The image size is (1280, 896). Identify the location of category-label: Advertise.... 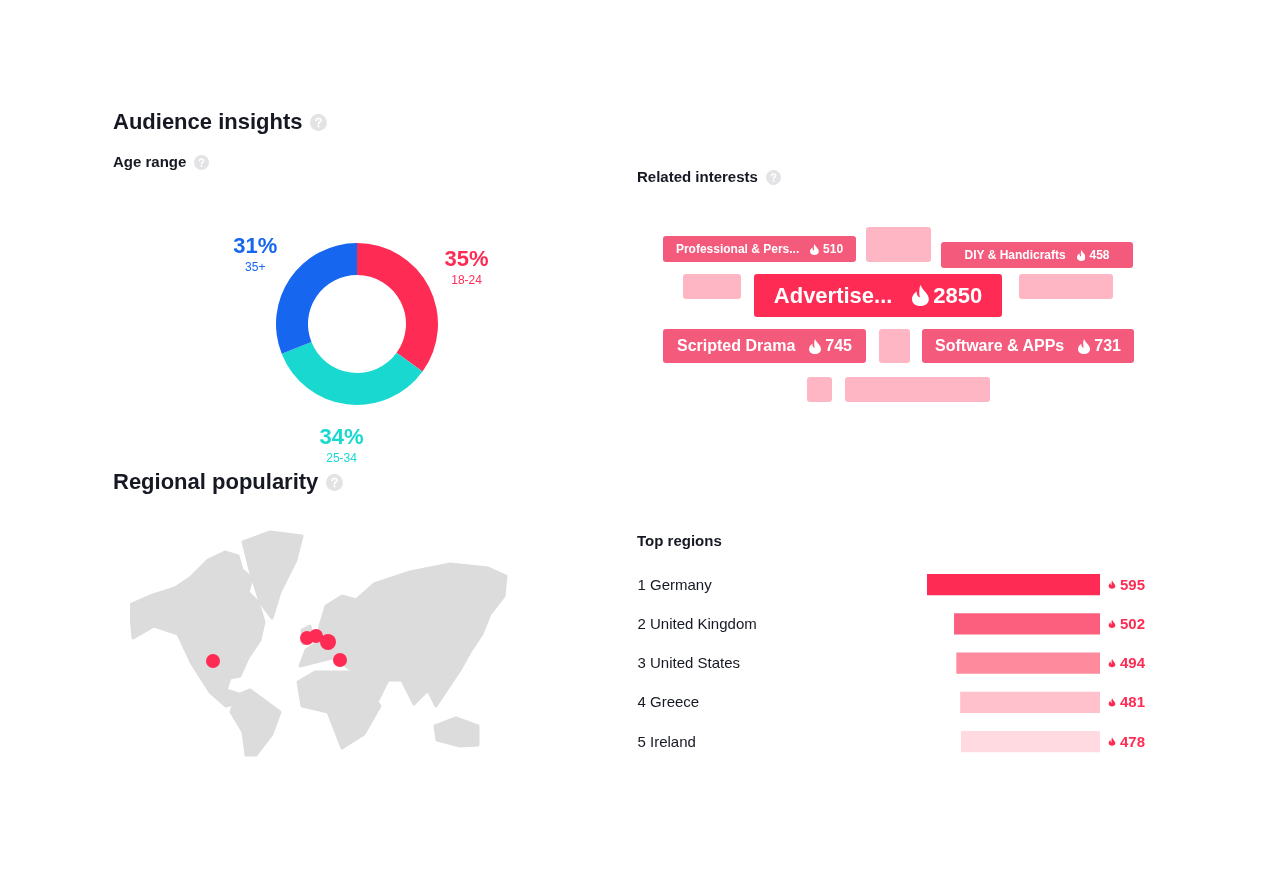
(833, 295).